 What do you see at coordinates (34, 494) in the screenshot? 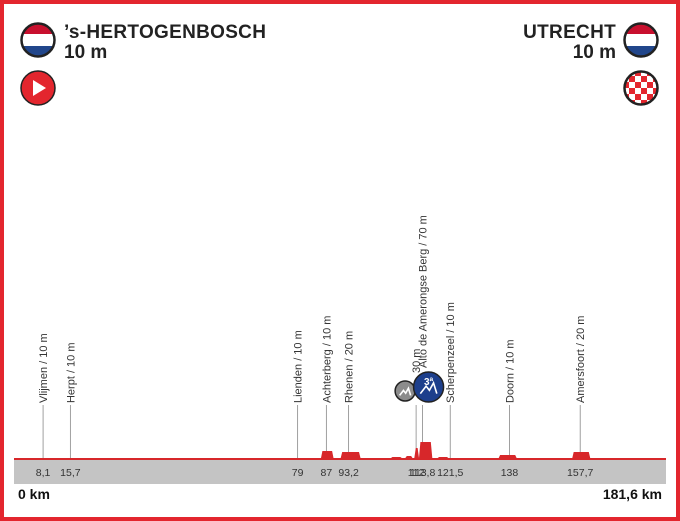
I see `distance-start: 0 km` at bounding box center [34, 494].